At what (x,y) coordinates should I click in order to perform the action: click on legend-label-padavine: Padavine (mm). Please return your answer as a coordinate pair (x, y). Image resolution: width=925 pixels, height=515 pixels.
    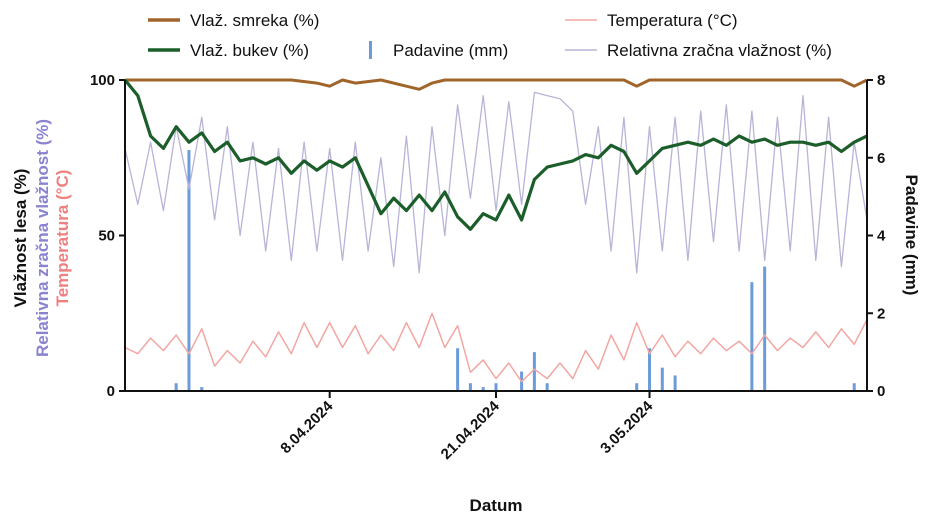
    Looking at the image, I should click on (450, 50).